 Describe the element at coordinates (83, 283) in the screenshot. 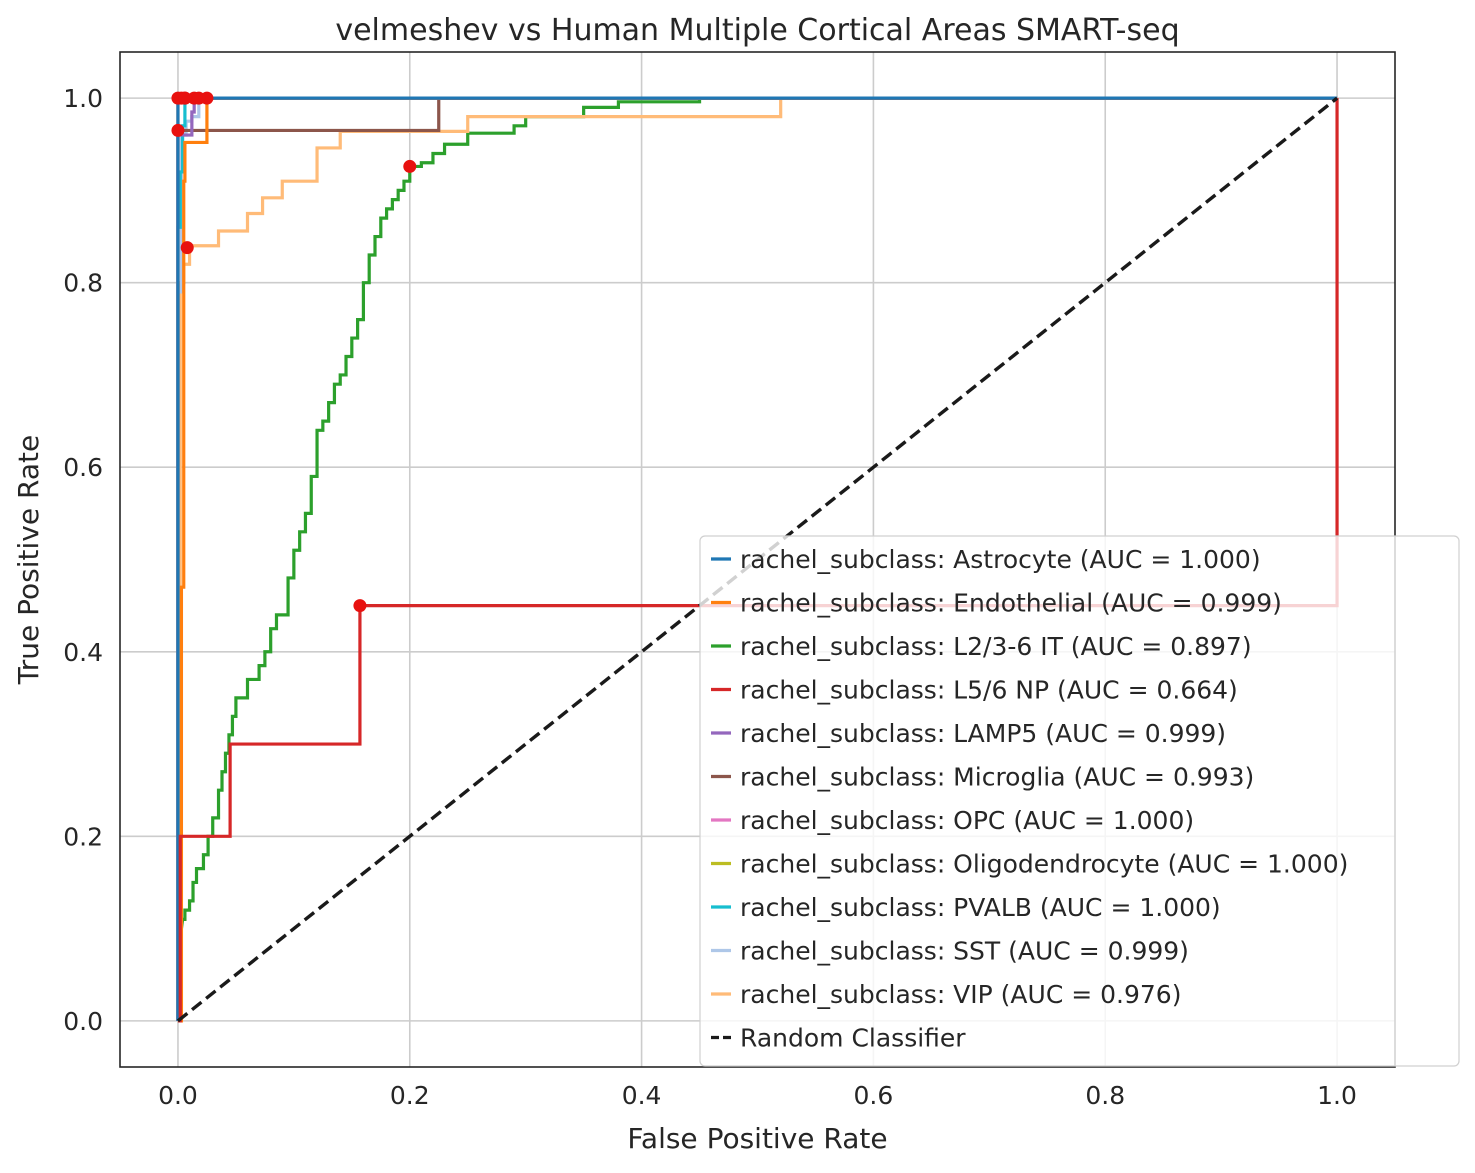

I see `y-tick-label: 0.8` at that location.